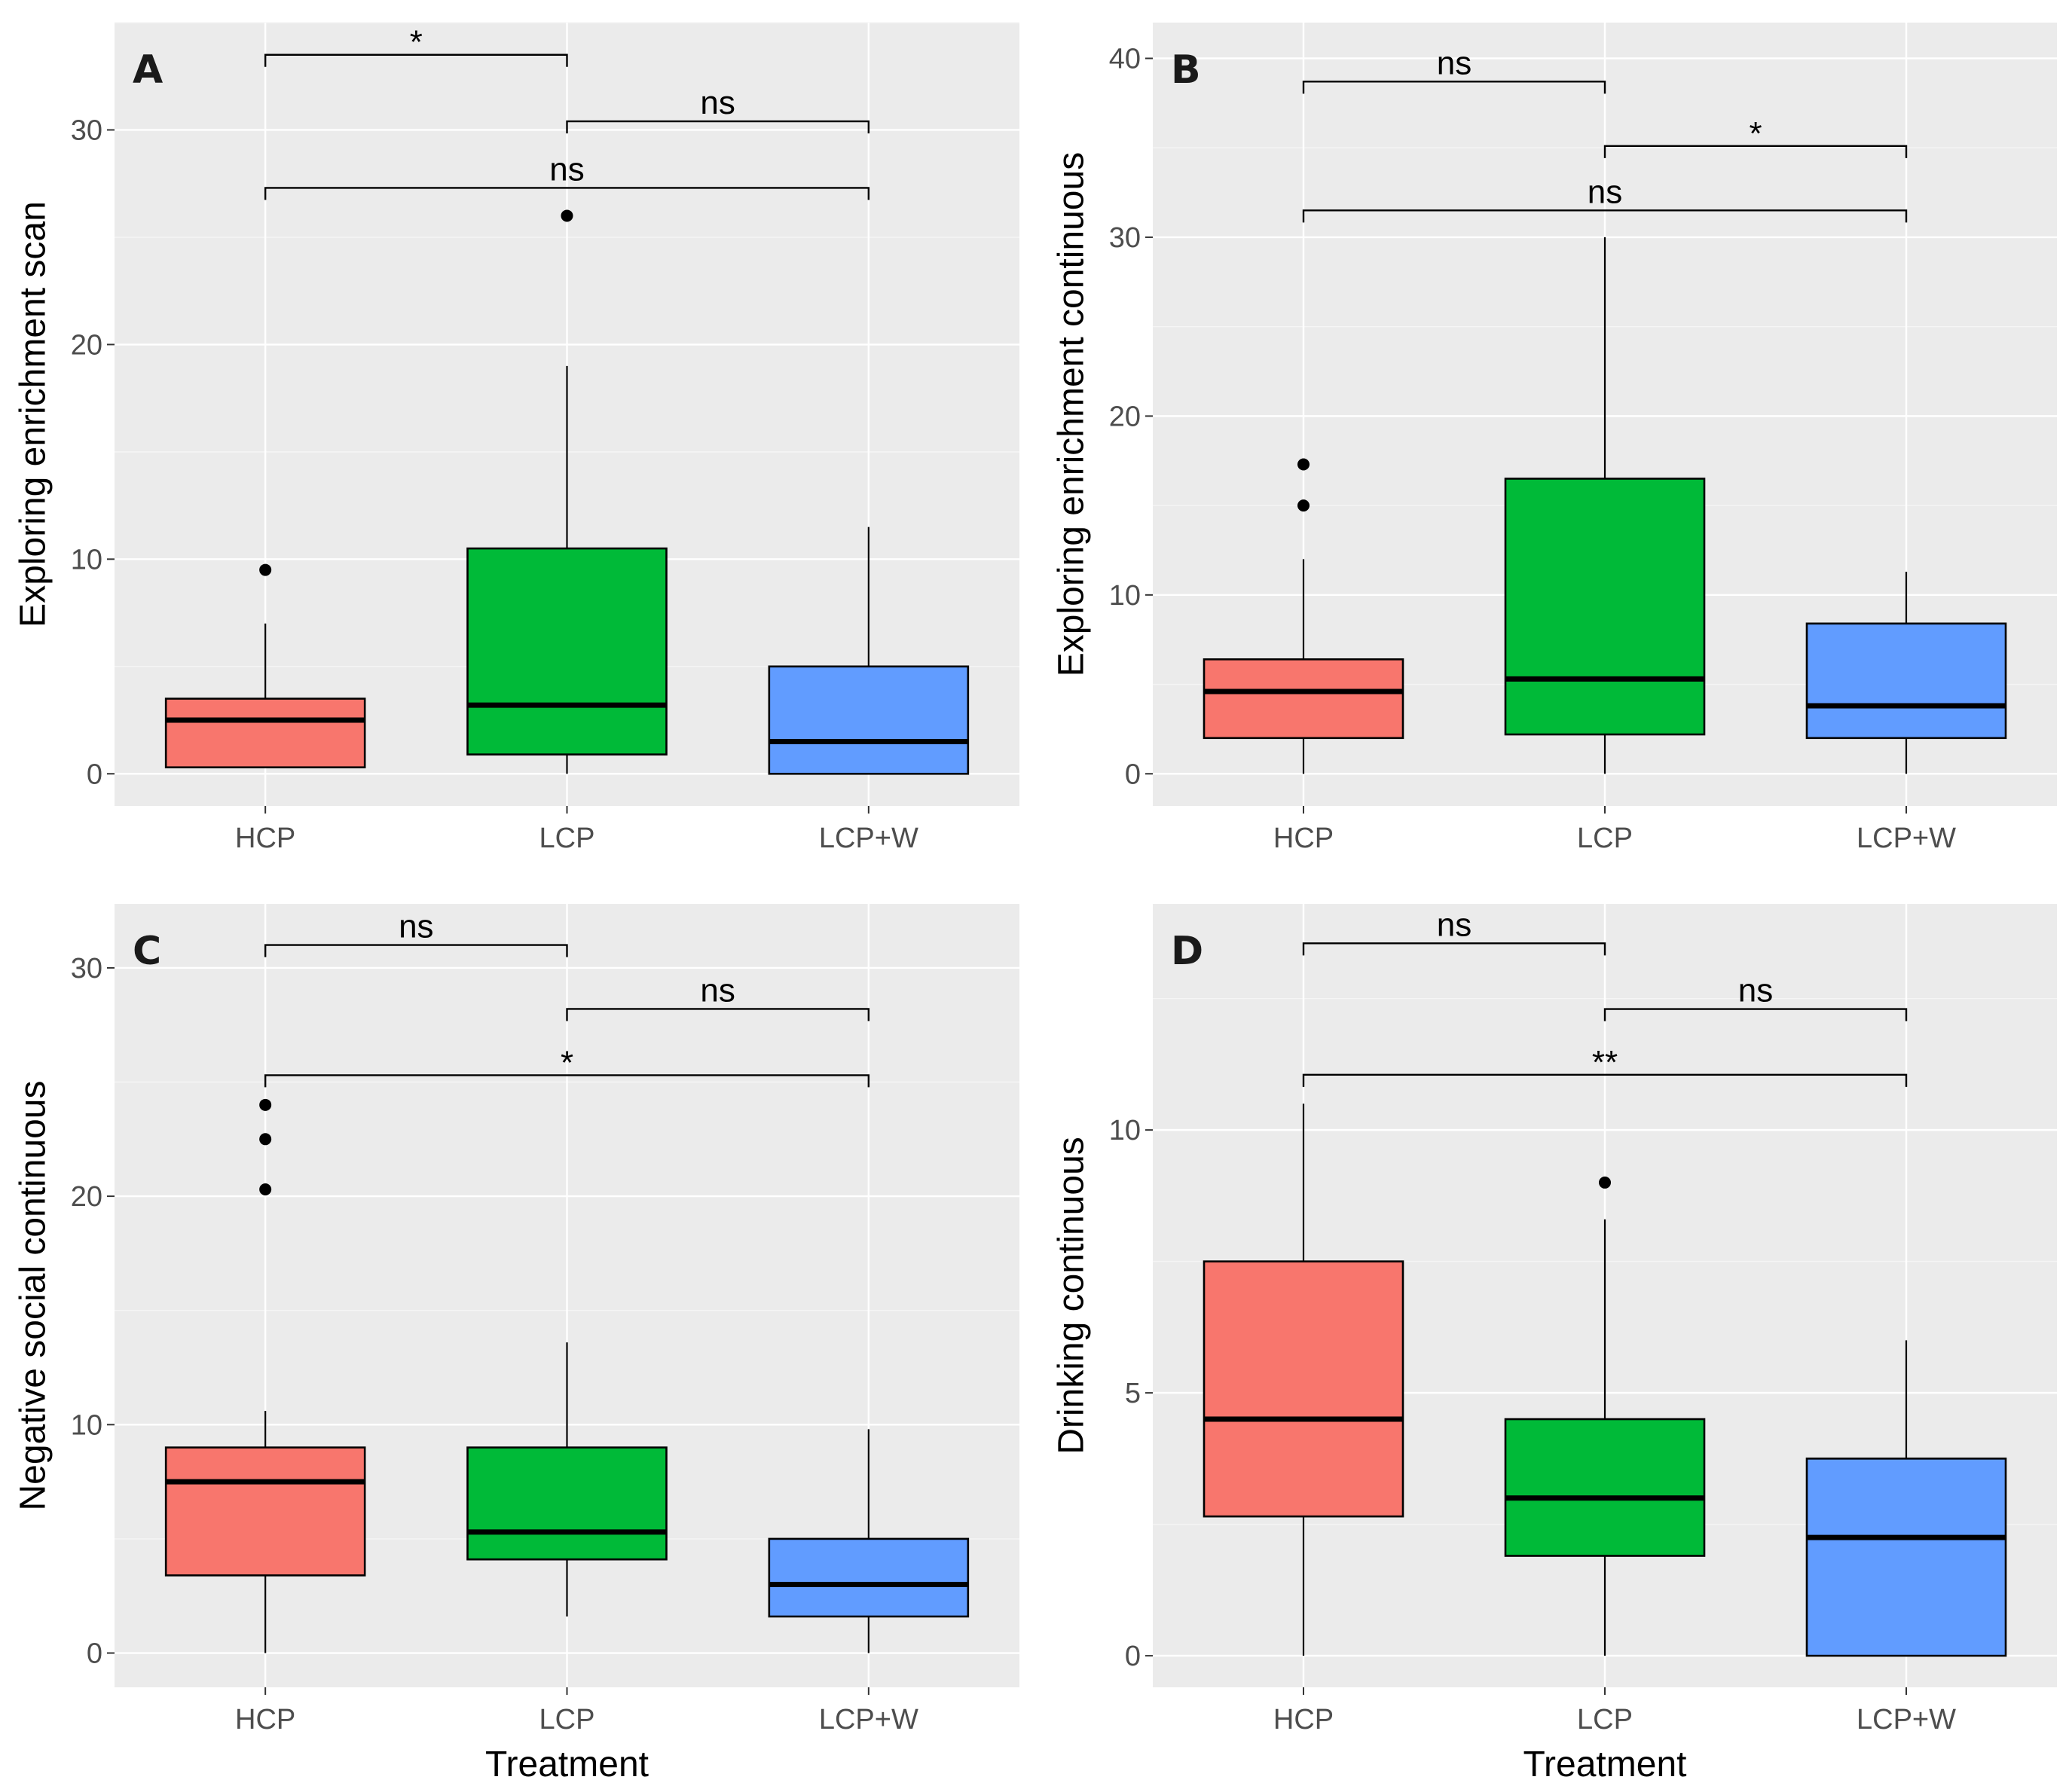 The height and width of the screenshot is (1792, 2069). What do you see at coordinates (1072, 414) in the screenshot?
I see `y-axis-title: Exploring enrichment continuous` at bounding box center [1072, 414].